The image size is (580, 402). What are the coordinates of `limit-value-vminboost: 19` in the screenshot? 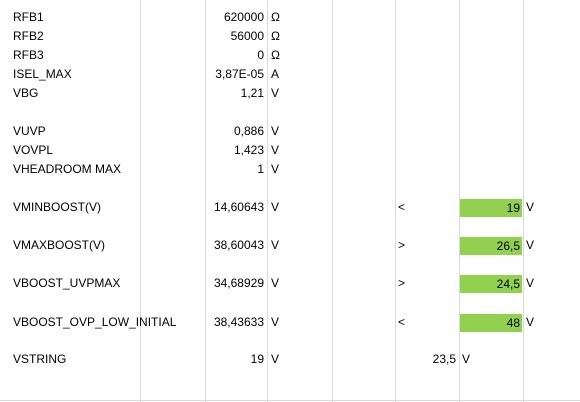 It's located at (491, 208).